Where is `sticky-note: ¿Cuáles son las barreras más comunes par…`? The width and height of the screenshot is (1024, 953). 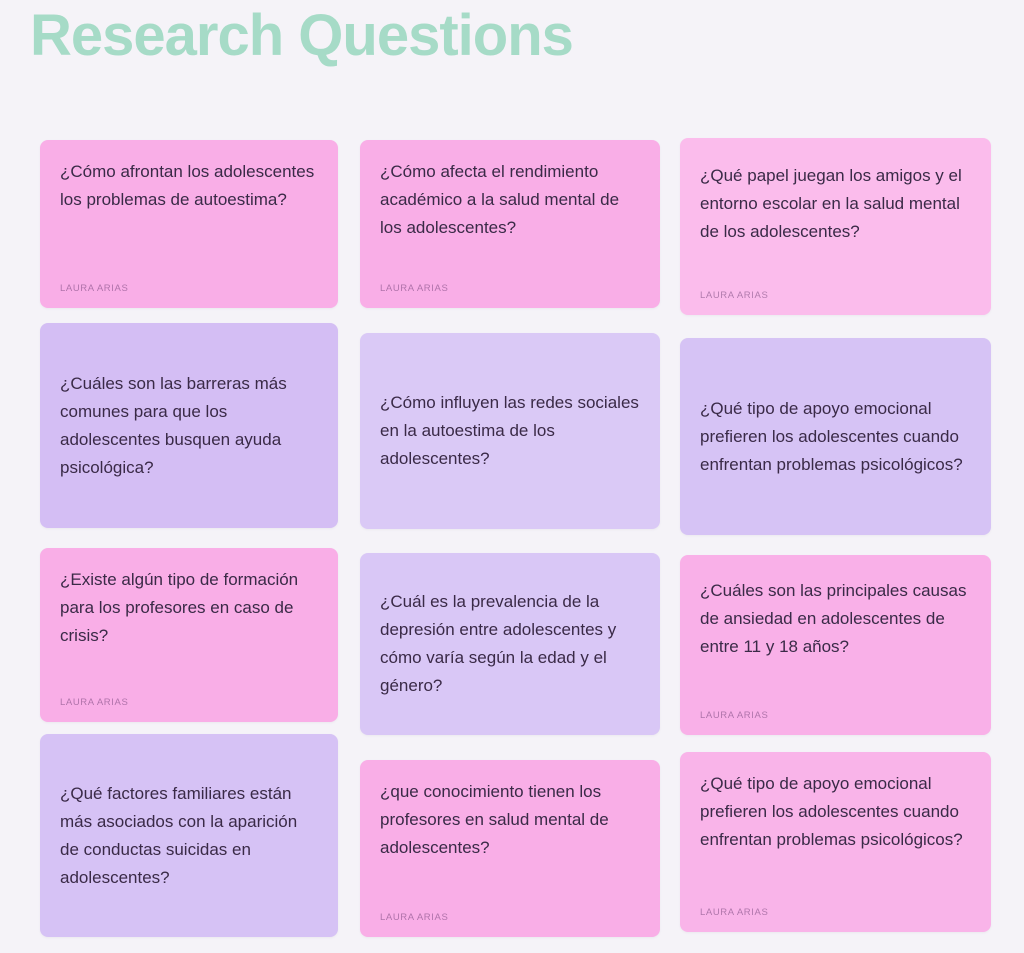
sticky-note: ¿Cuáles son las barreras más comunes par… is located at coordinates (189, 425).